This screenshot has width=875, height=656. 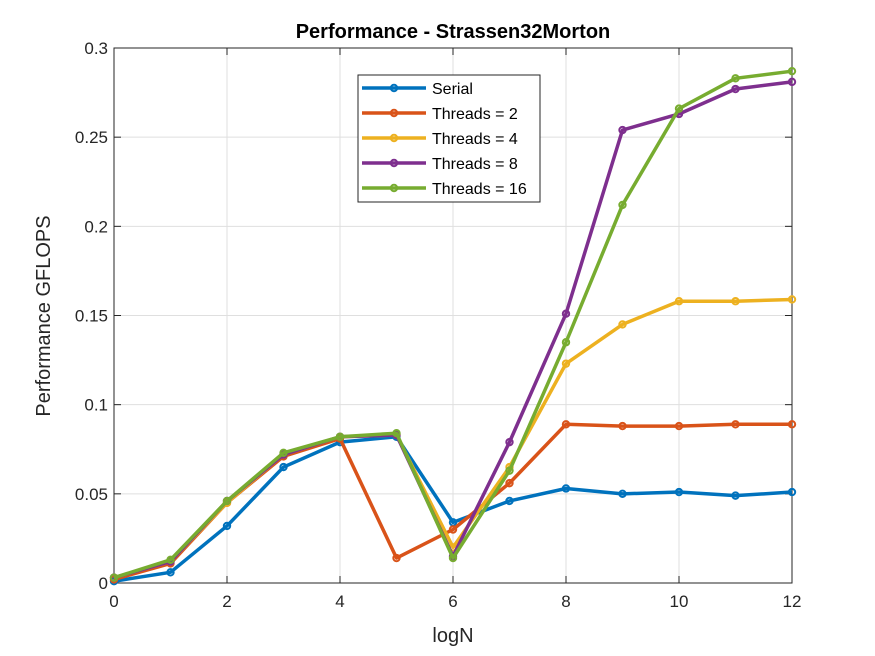 What do you see at coordinates (91, 494) in the screenshot?
I see `y-tick-label: 0.05` at bounding box center [91, 494].